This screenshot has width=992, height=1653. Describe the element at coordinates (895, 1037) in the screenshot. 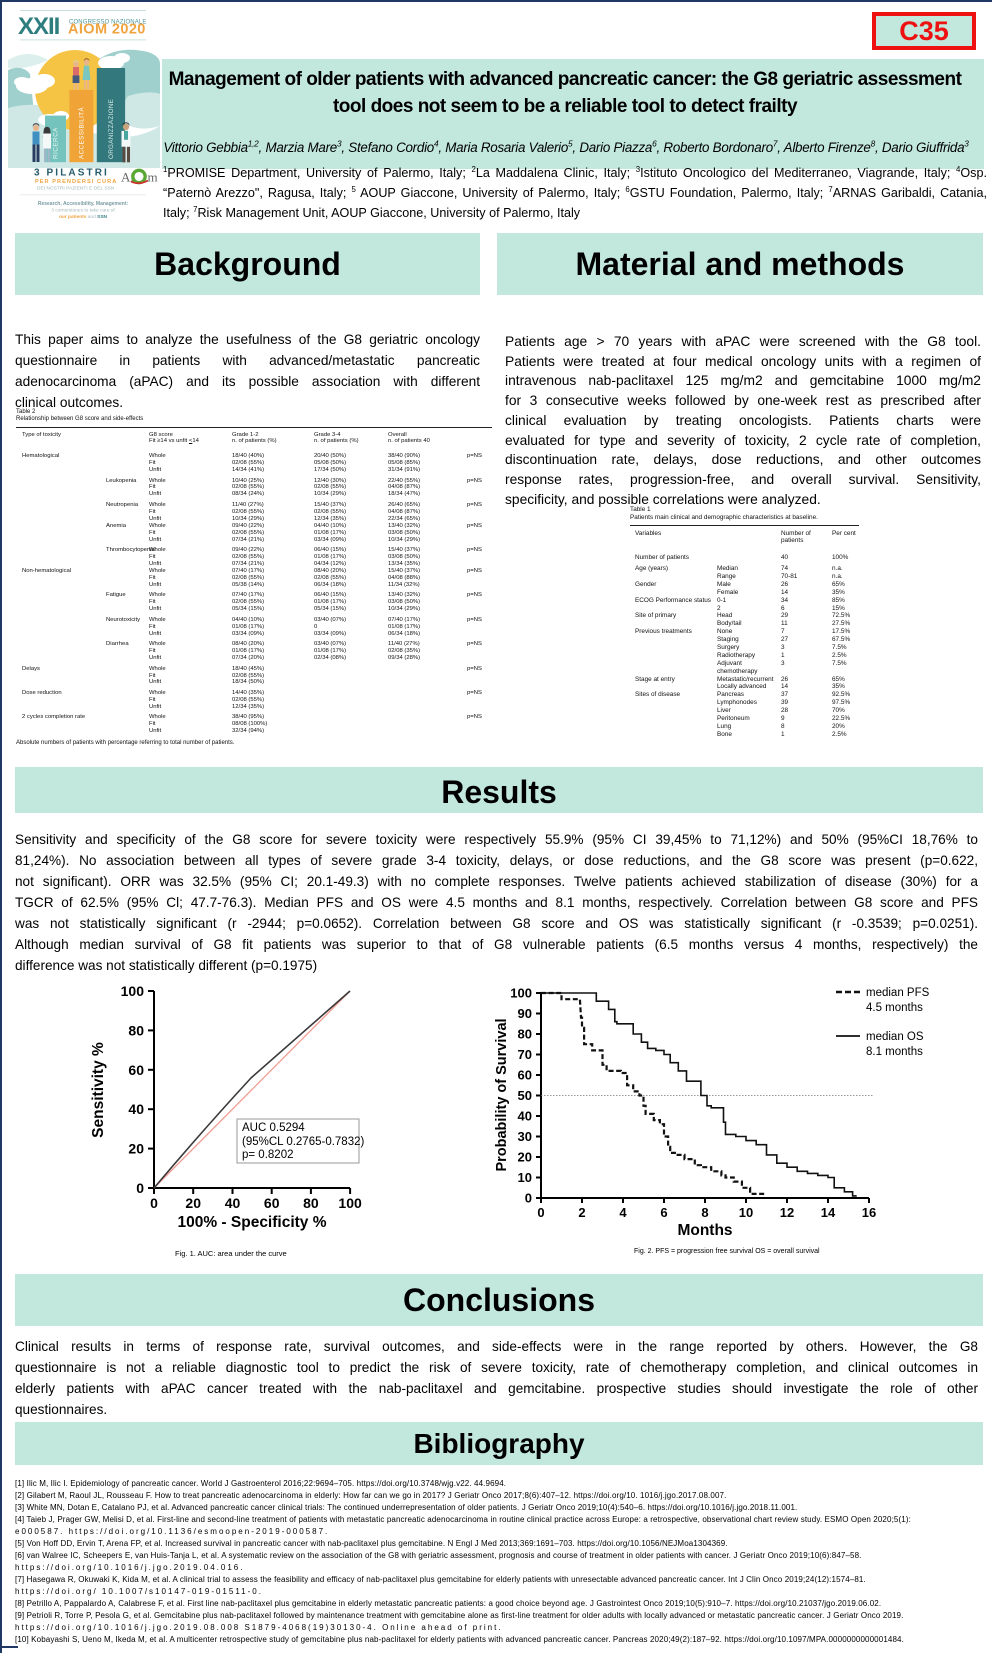

I see `svg-text: median OS` at that location.